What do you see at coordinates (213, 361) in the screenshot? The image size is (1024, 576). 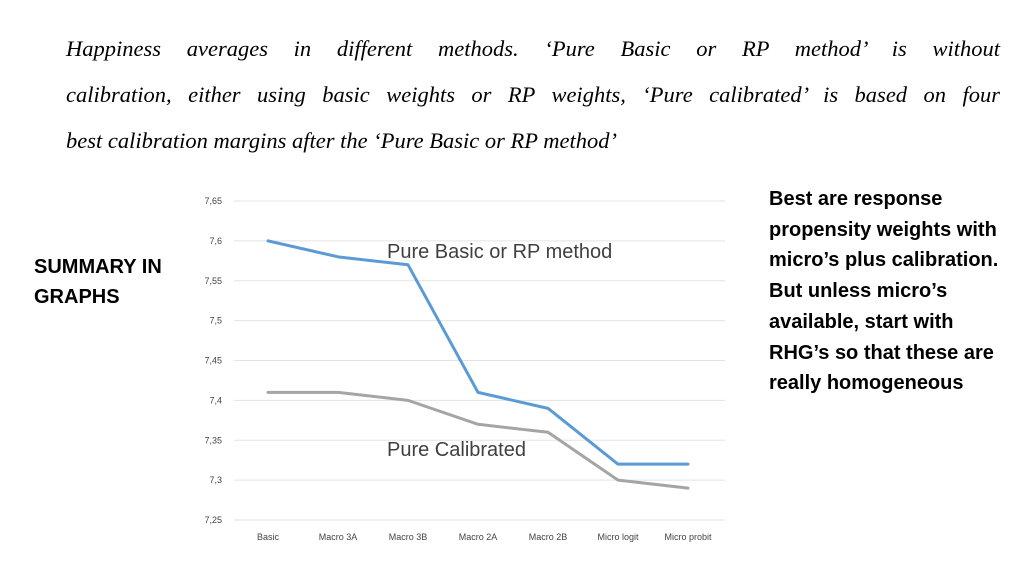 I see `y-tick-label: 7,45` at bounding box center [213, 361].